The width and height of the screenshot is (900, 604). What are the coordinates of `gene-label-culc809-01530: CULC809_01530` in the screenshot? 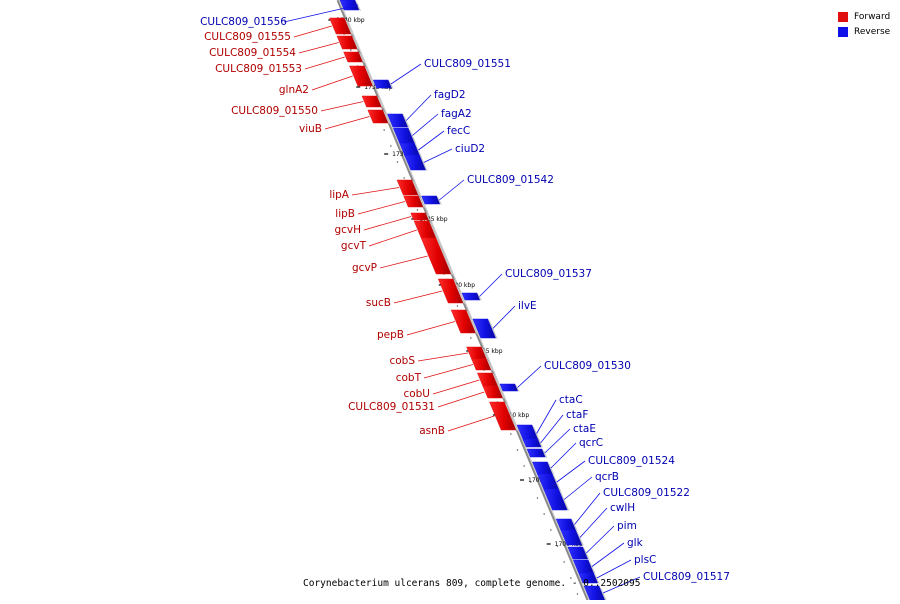 It's located at (587, 366).